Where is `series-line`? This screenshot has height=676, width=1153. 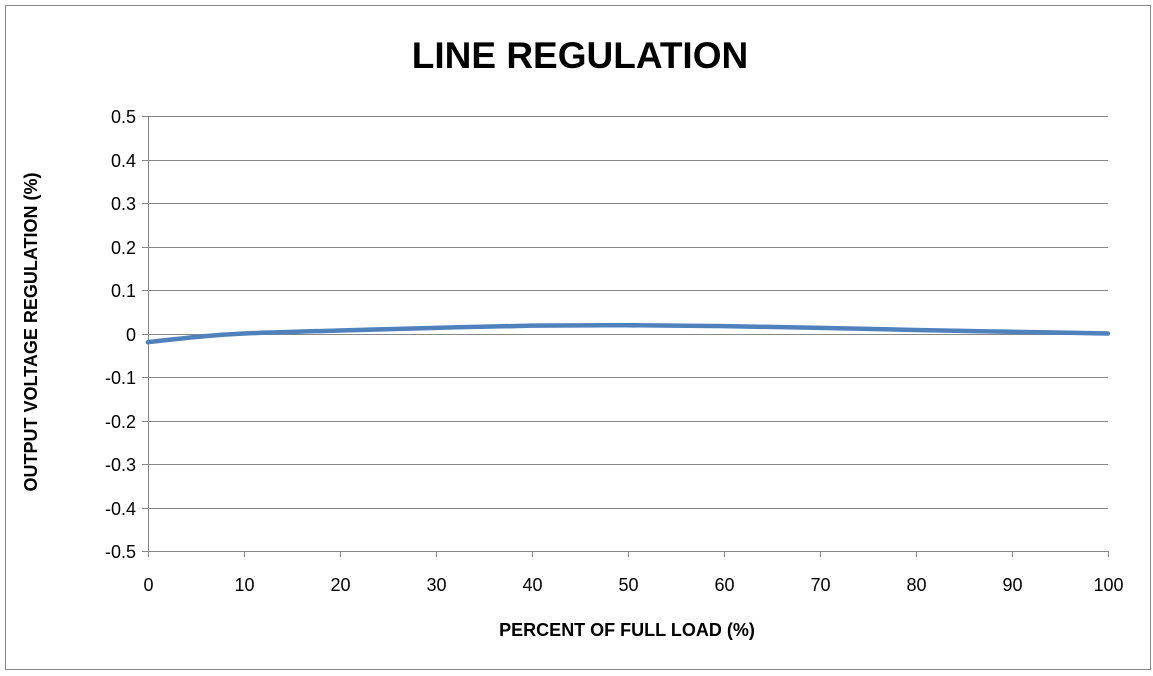 series-line is located at coordinates (628, 333).